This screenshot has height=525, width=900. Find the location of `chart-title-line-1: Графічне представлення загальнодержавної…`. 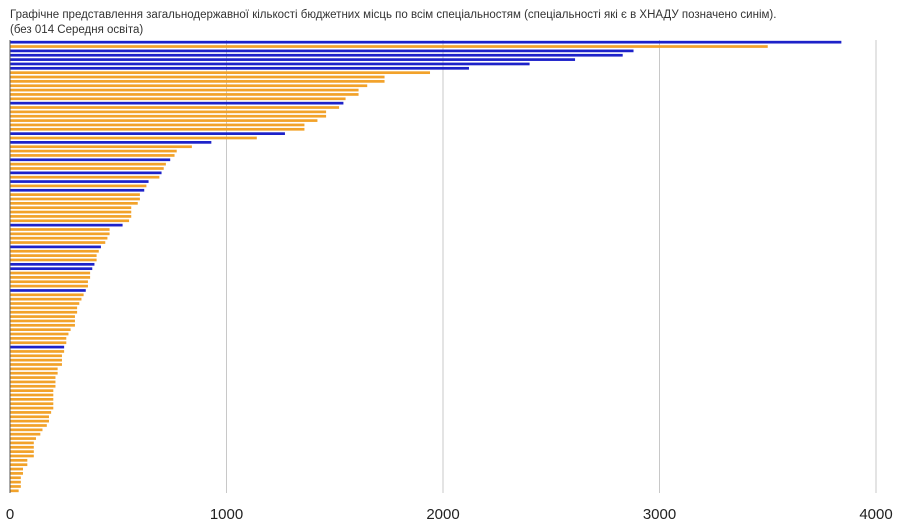

chart-title-line-1: Графічне представлення загальнодержавної… is located at coordinates (393, 15).